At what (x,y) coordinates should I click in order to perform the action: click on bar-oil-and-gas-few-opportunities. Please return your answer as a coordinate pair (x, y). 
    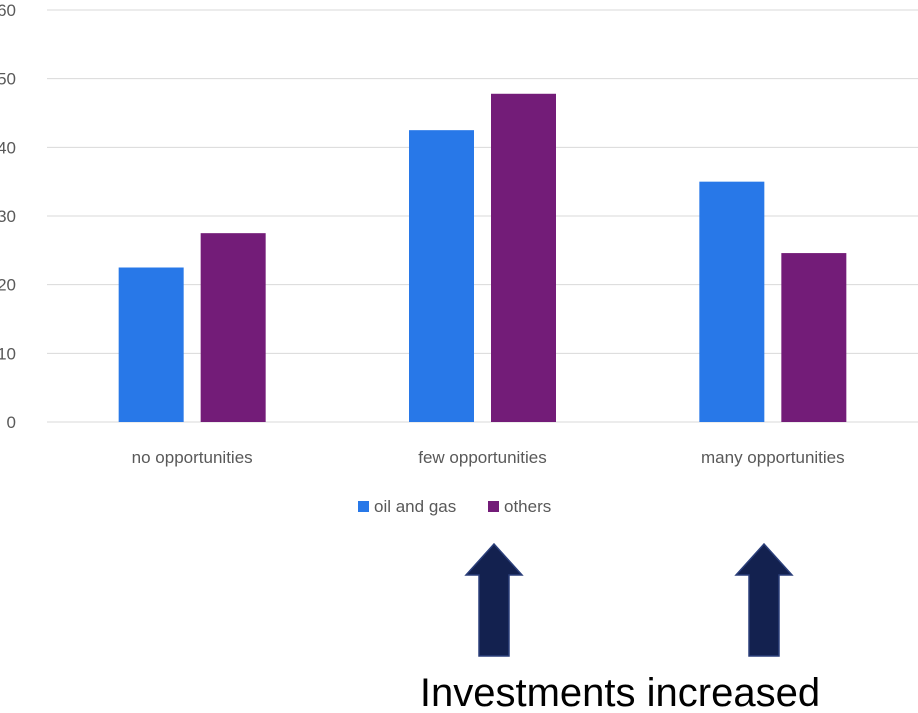
    Looking at the image, I should click on (441, 276).